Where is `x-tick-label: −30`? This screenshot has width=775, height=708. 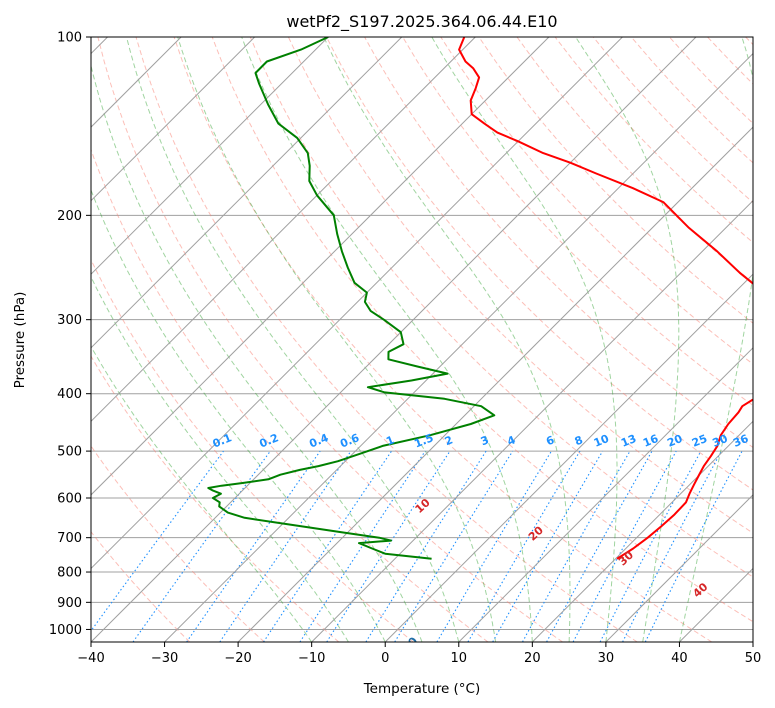 x-tick-label: −30 is located at coordinates (164, 658).